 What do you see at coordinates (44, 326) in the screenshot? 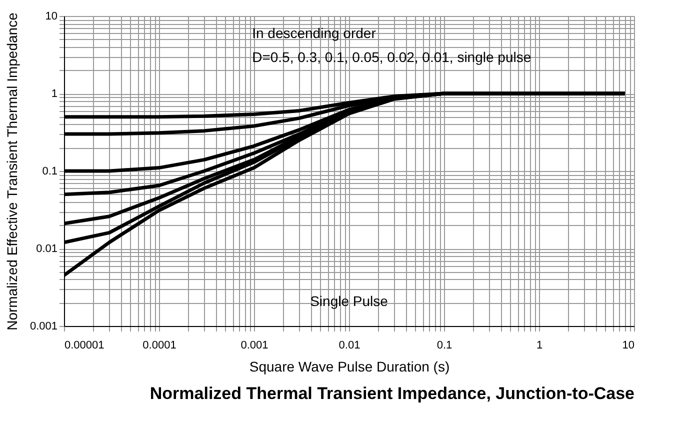
I see `y-tick-label: 0.001` at bounding box center [44, 326].